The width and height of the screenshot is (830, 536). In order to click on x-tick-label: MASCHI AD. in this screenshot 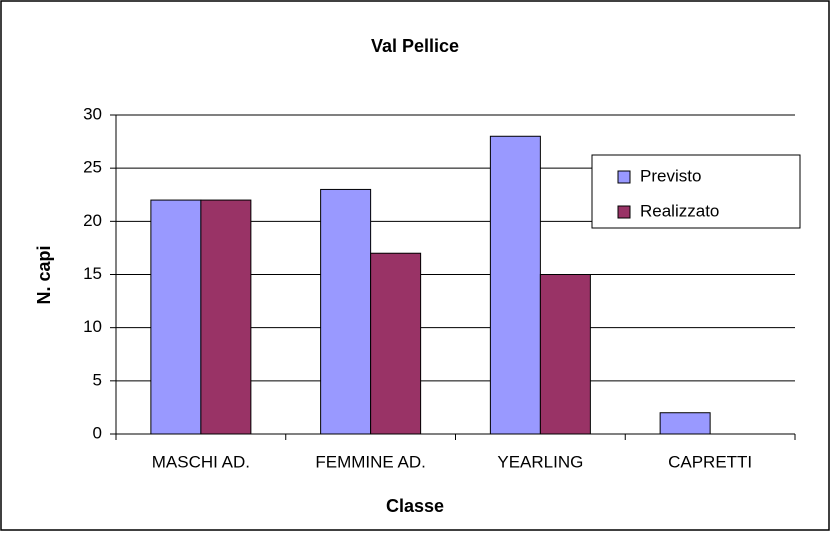, I will do `click(201, 461)`.